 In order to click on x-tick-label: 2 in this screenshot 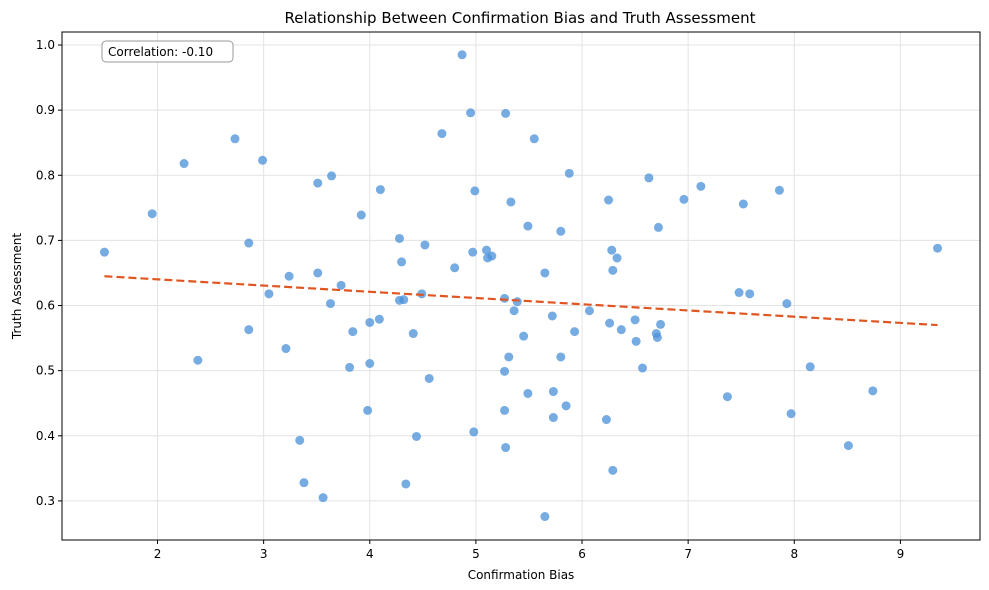, I will do `click(158, 554)`.